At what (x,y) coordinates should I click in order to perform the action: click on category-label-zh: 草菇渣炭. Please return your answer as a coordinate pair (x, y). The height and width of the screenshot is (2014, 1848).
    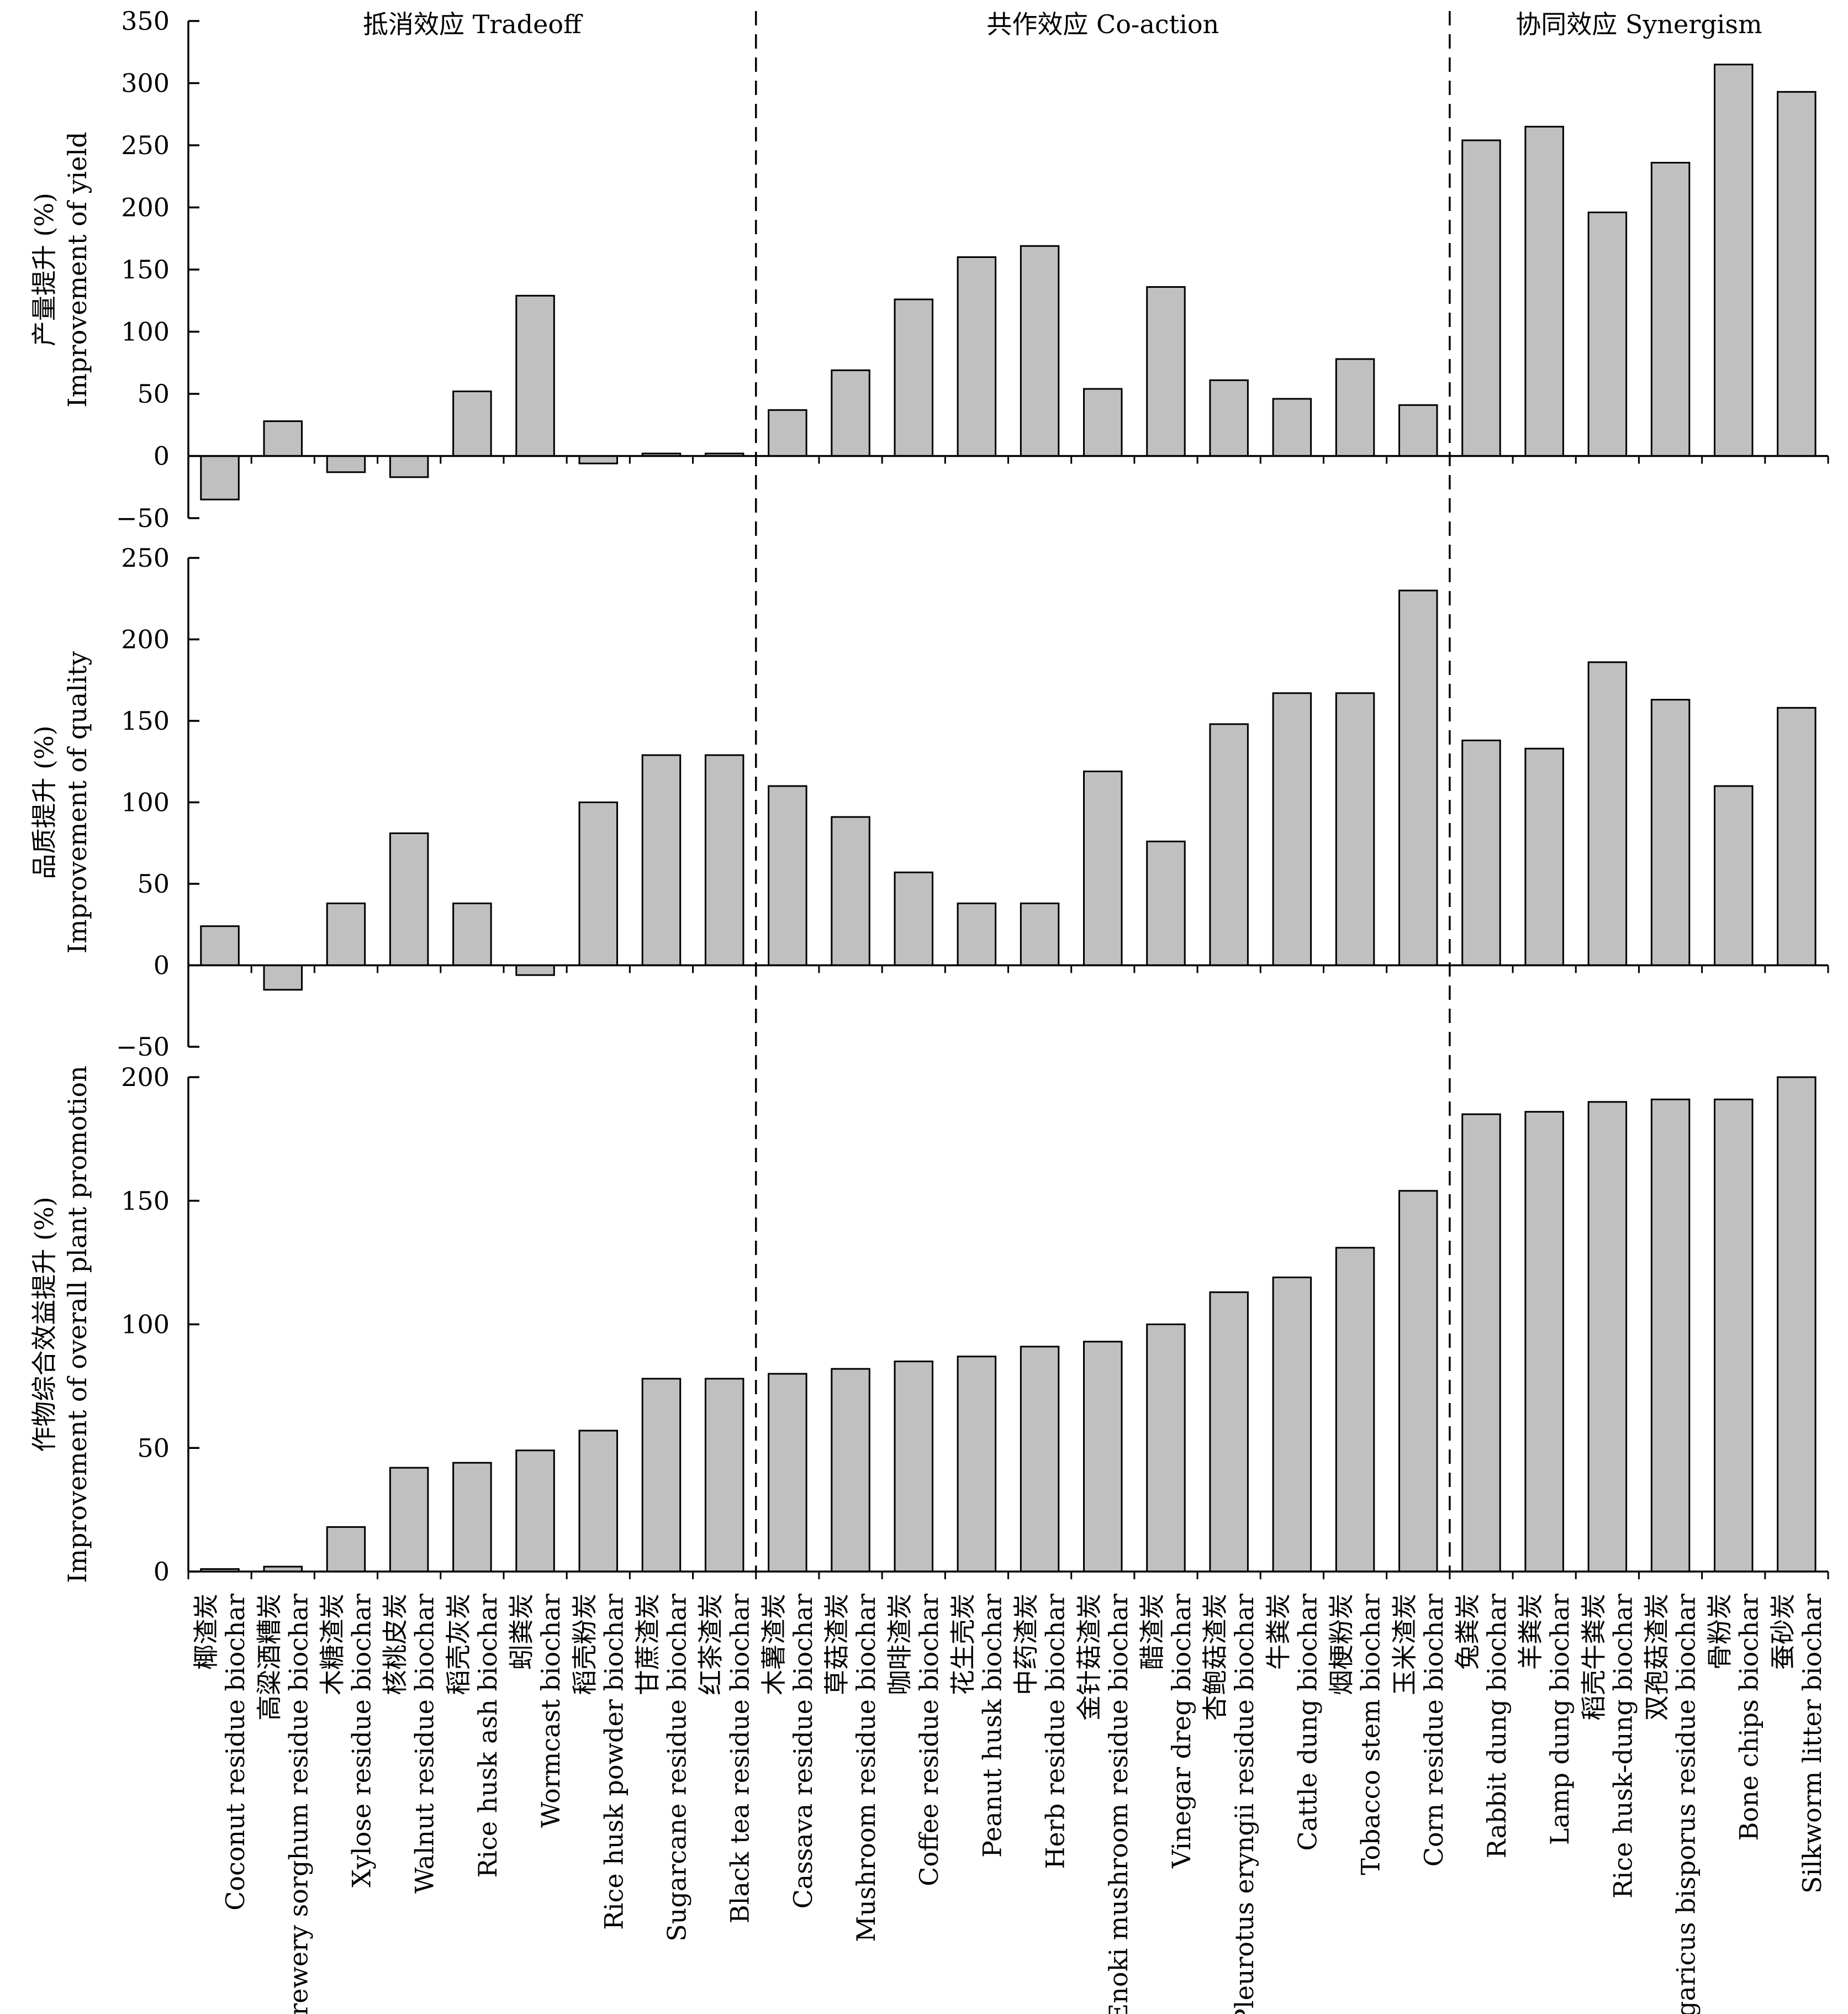
    Looking at the image, I should click on (837, 1644).